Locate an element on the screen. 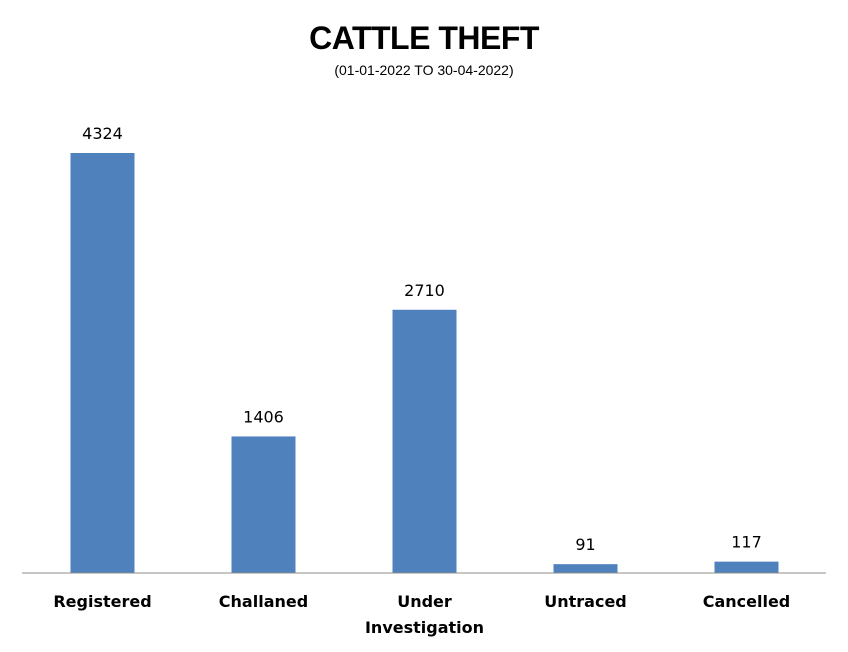 The width and height of the screenshot is (848, 652). category-label: Cancelled is located at coordinates (747, 601).